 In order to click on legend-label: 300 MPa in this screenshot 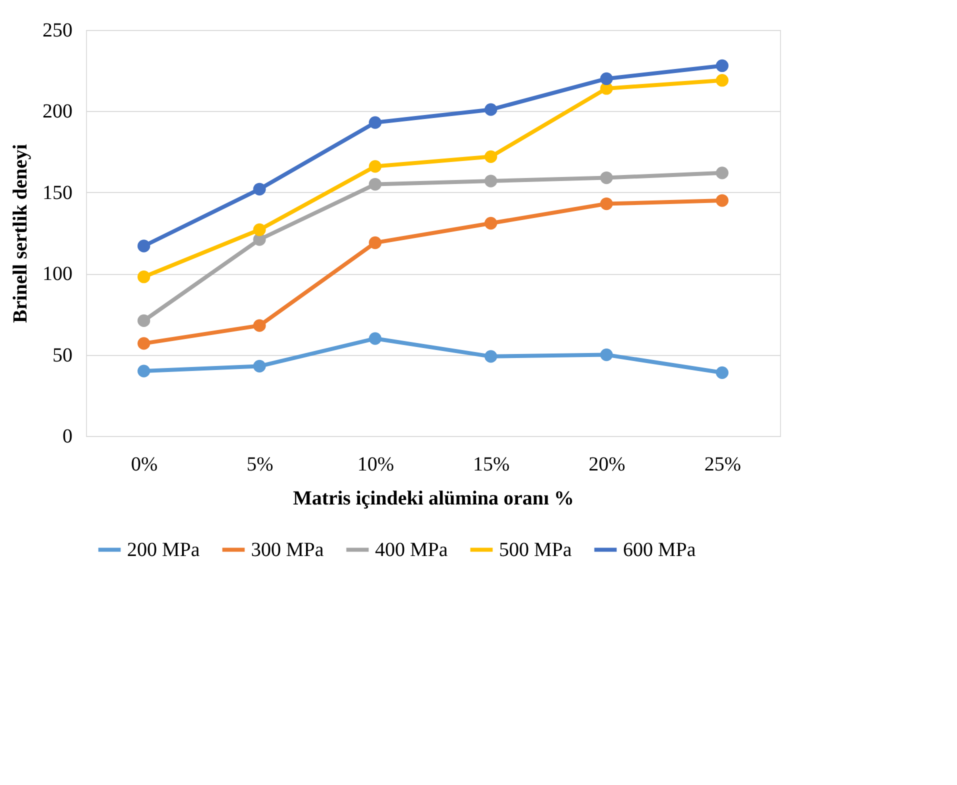, I will do `click(287, 549)`.